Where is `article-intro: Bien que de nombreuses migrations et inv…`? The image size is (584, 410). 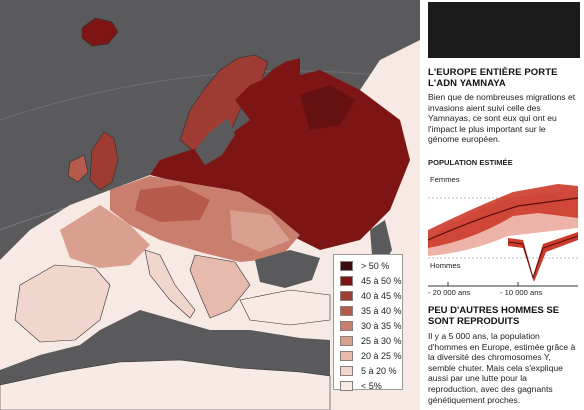
article-intro: Bien que de nombreuses migrations et inv… is located at coordinates (502, 118).